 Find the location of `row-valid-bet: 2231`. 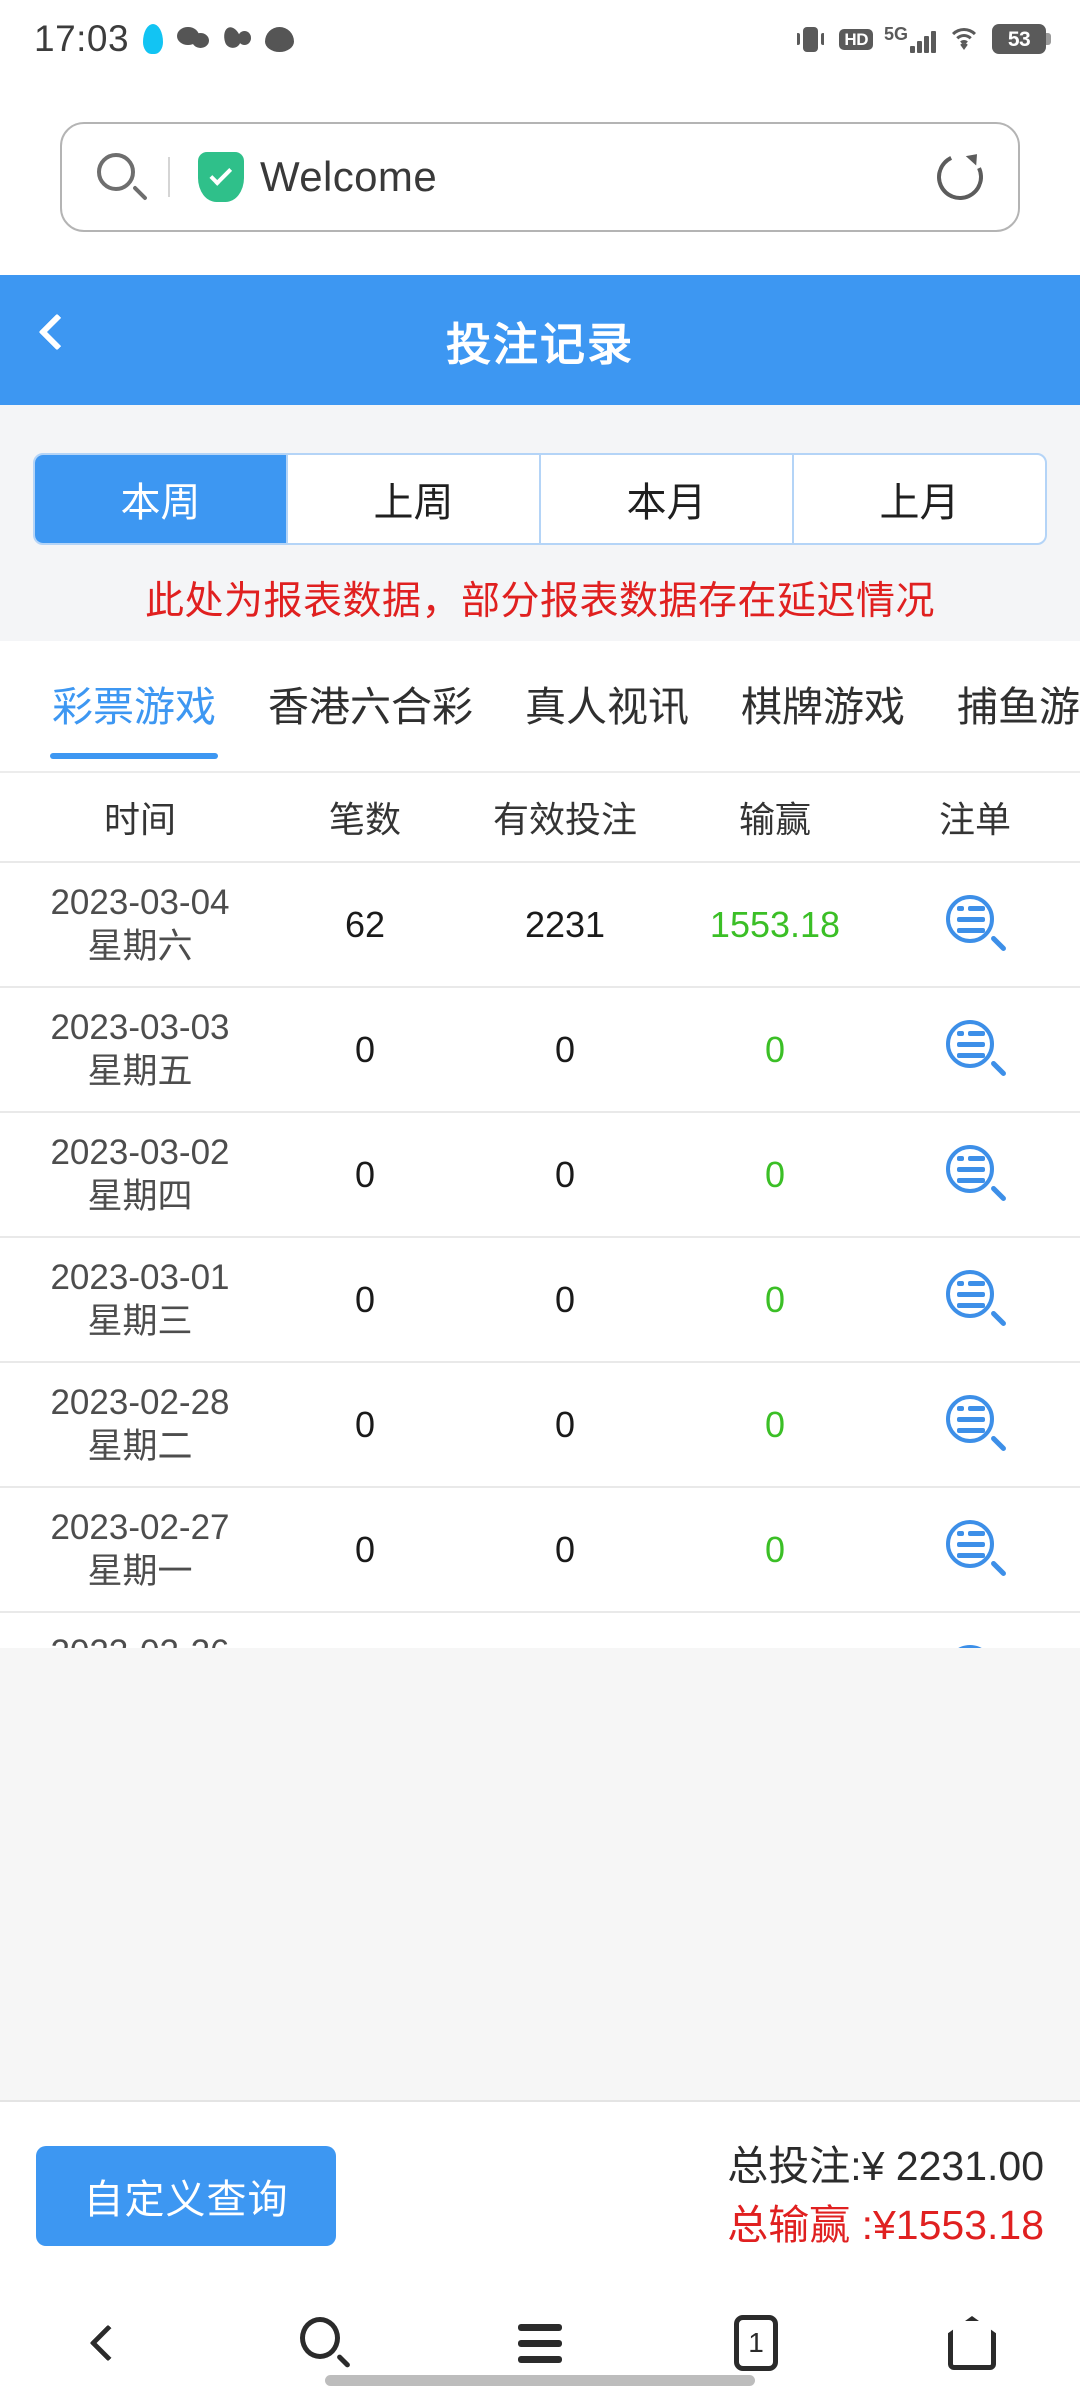

row-valid-bet: 2231 is located at coordinates (565, 924).